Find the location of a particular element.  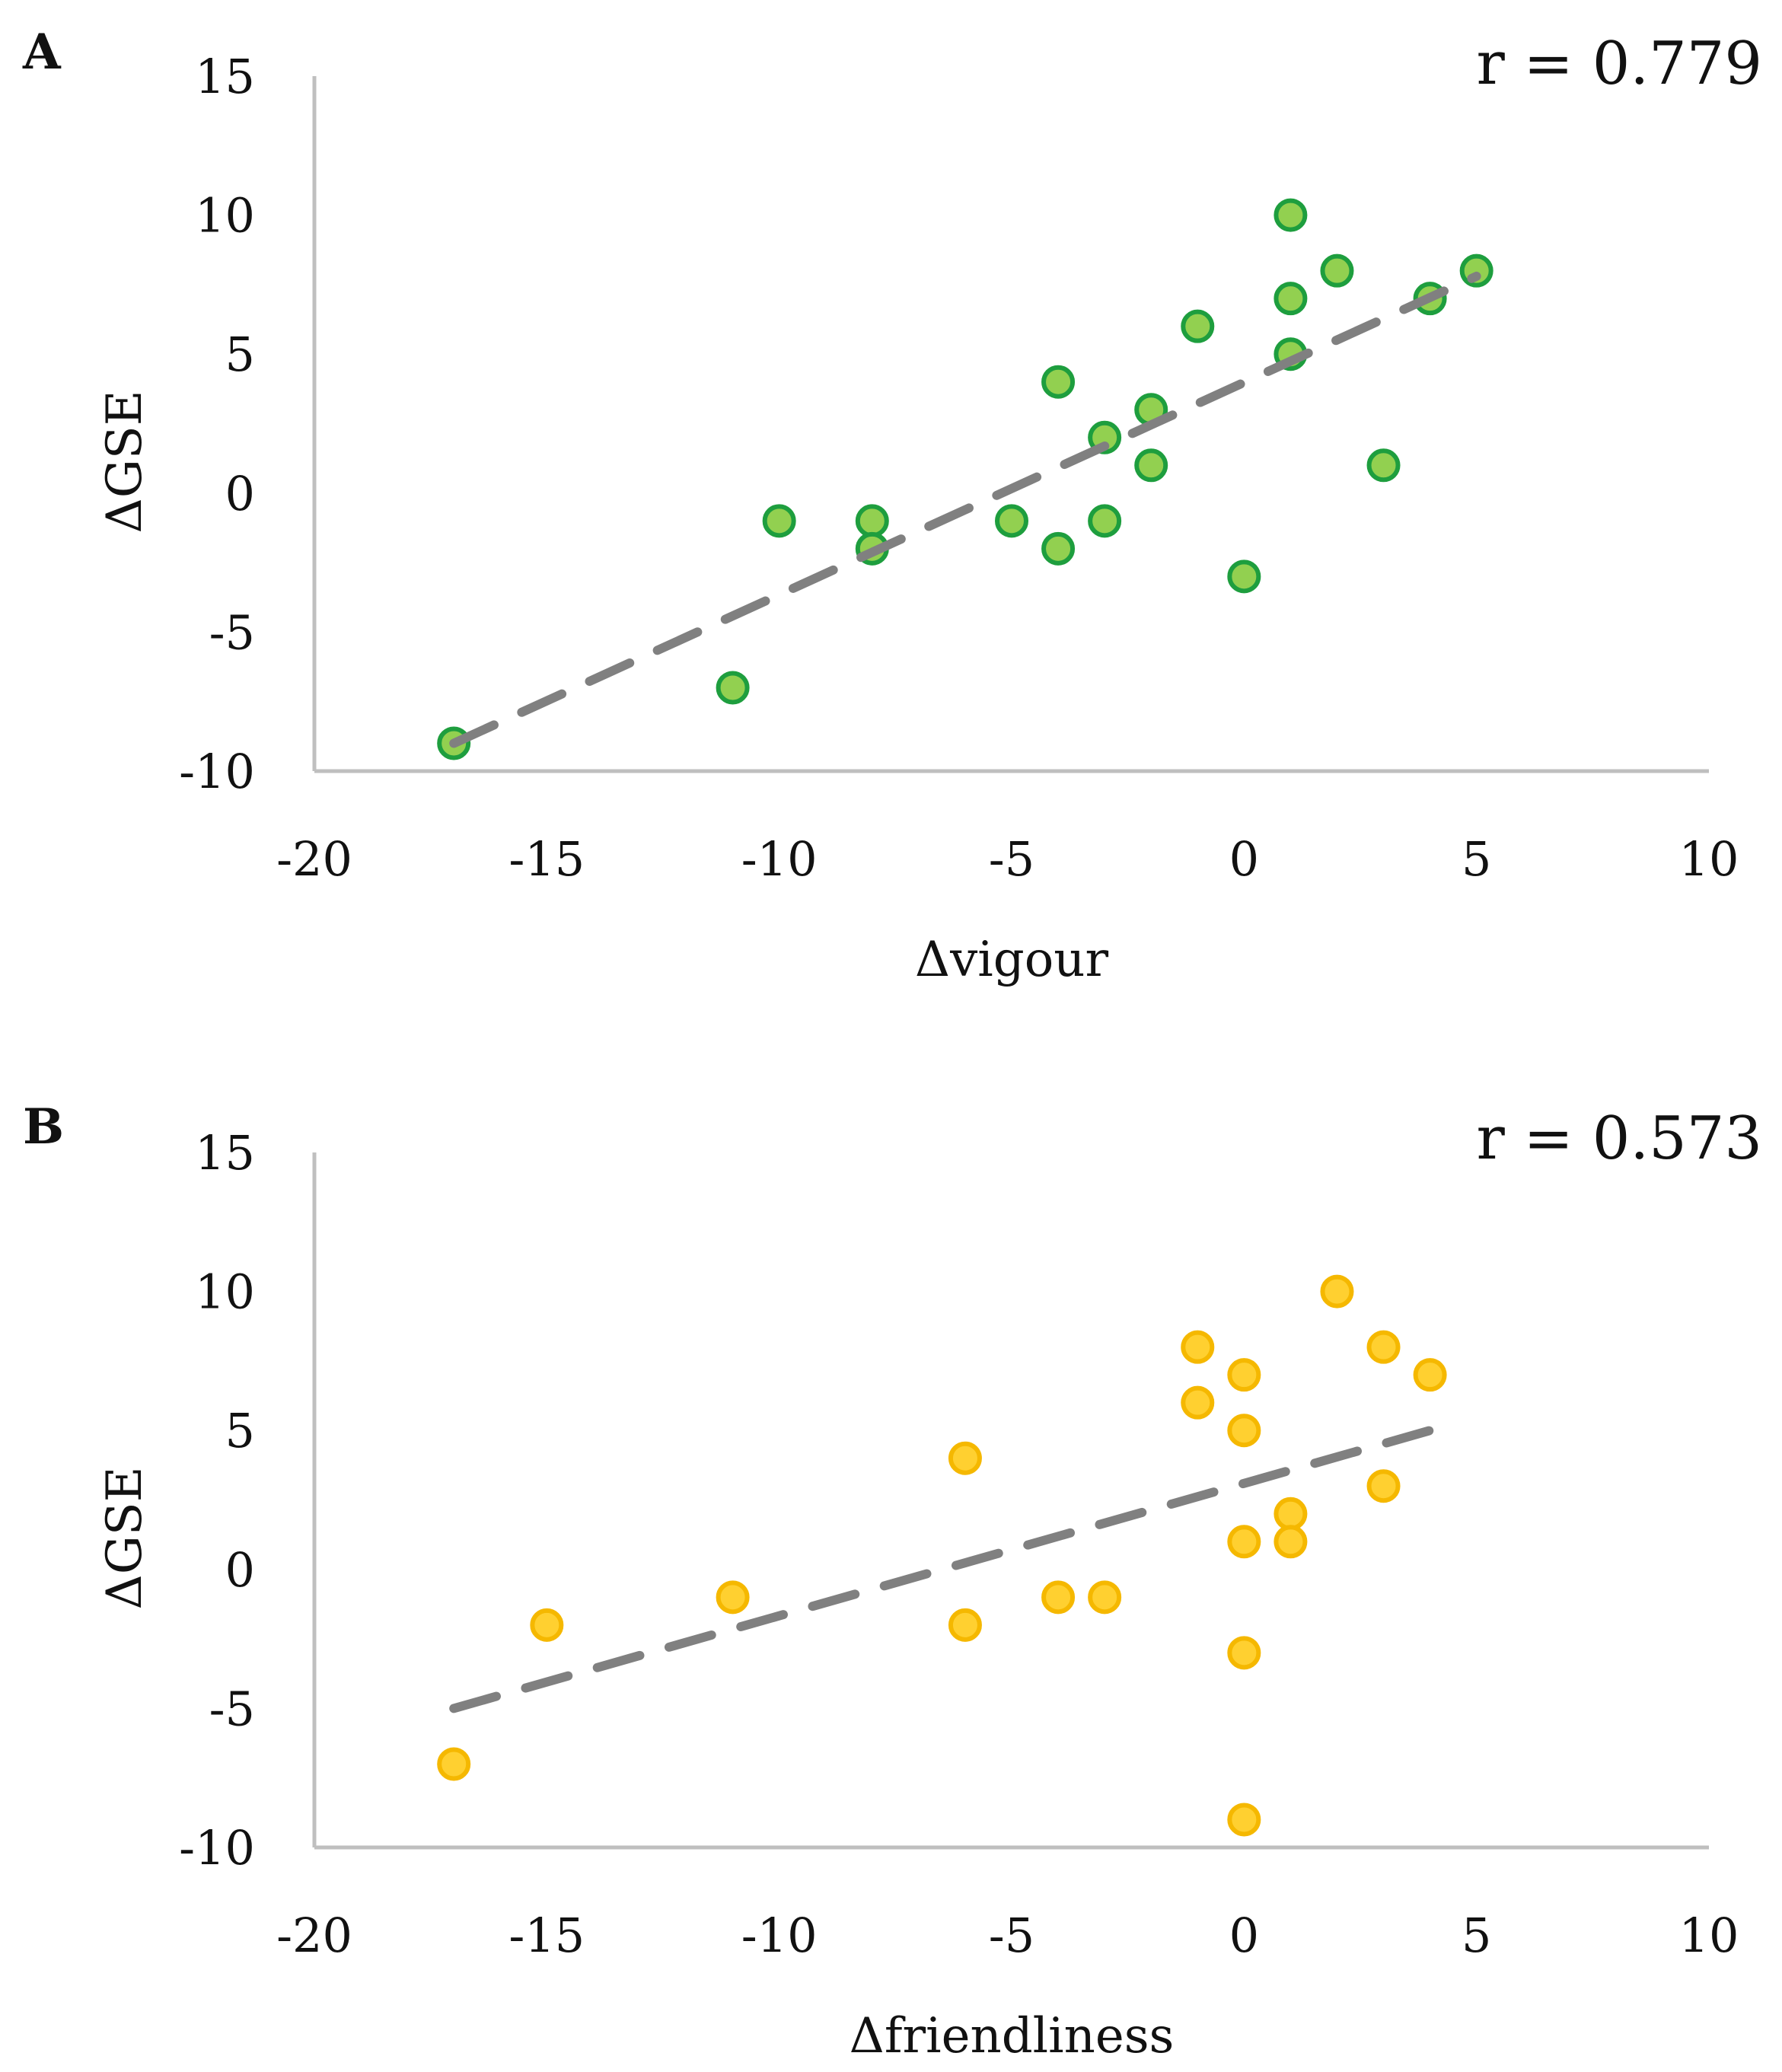

correlation-label: r = 0.779 is located at coordinates (1619, 64).